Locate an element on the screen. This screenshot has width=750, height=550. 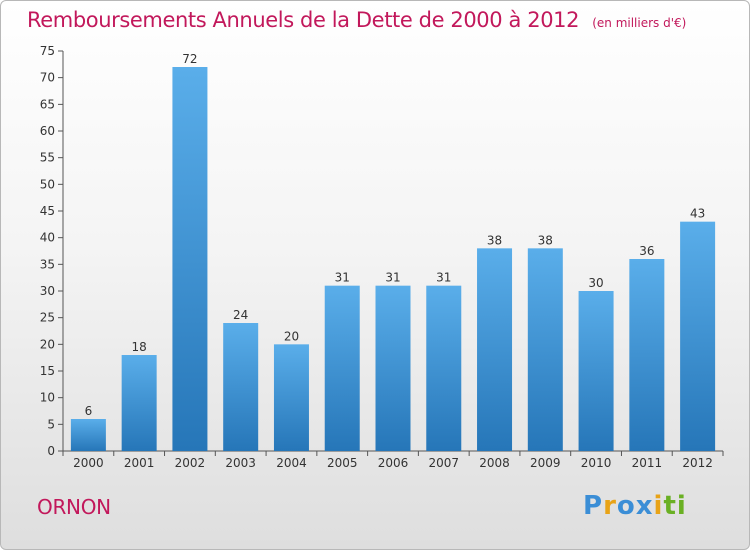
y-tick-label: 60 is located at coordinates (47, 131).